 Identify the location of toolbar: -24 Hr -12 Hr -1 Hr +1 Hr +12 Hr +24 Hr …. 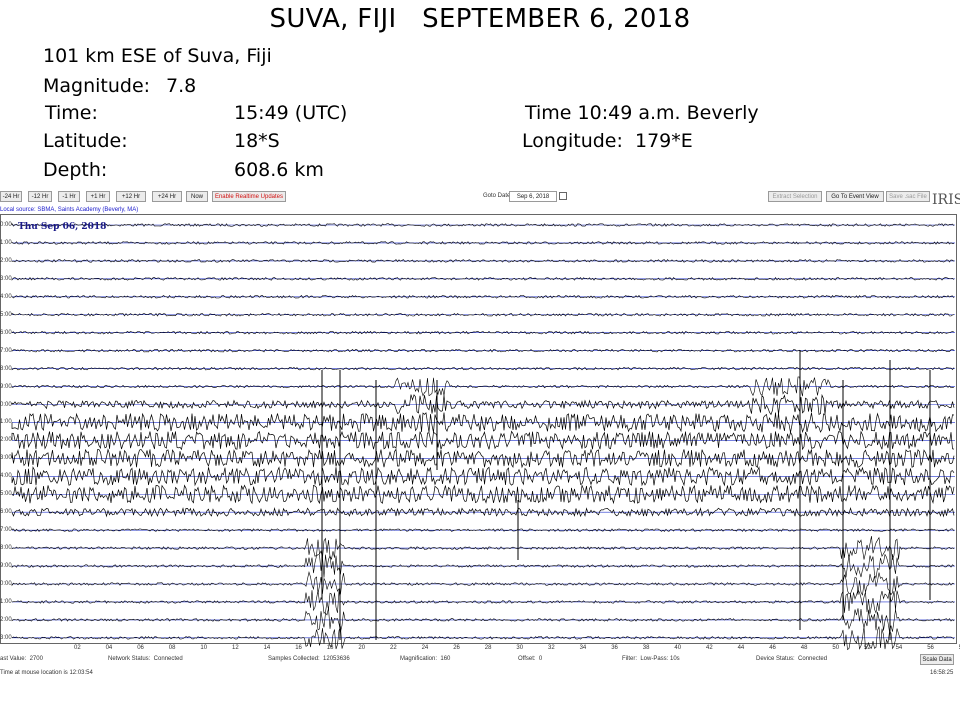
(480, 197).